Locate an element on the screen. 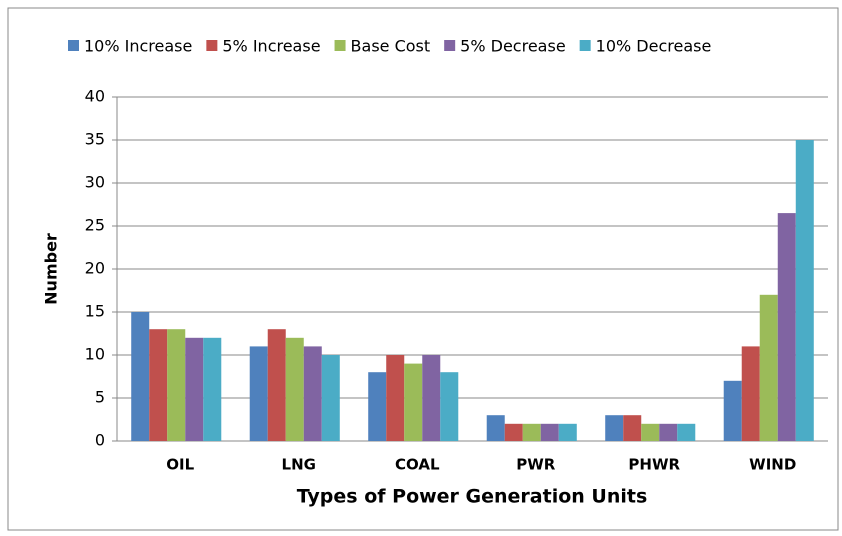 This screenshot has width=842, height=536. y-tick-label: 35 is located at coordinates (95, 139).